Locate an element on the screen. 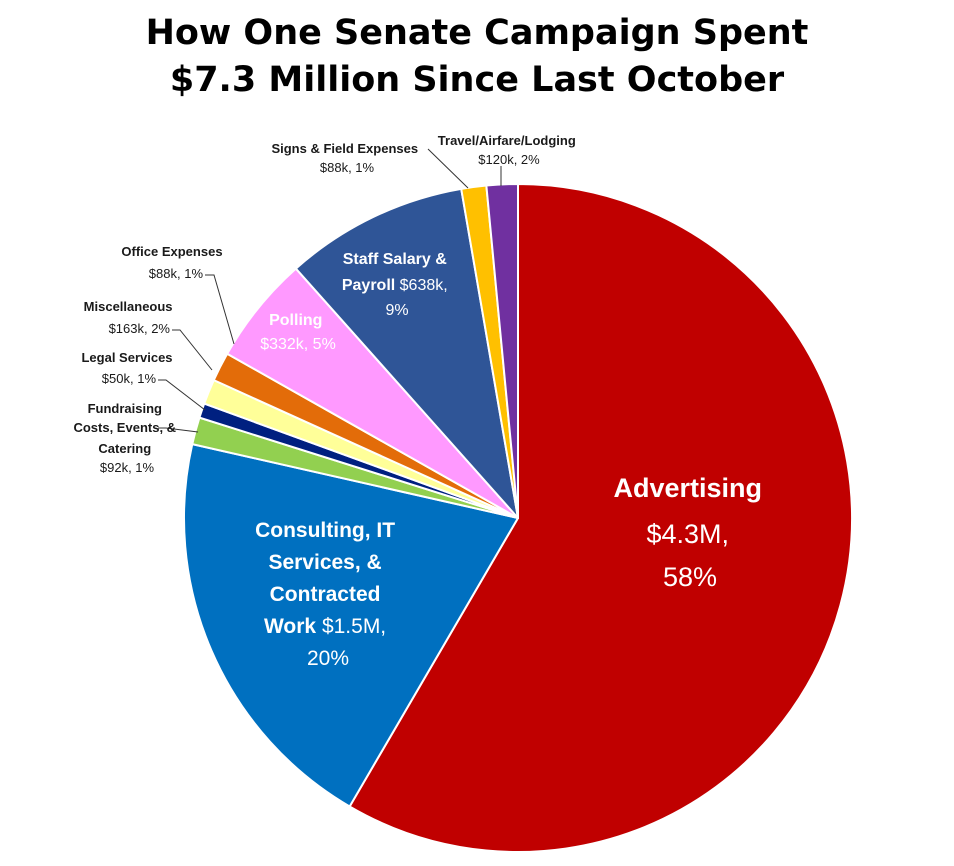 The height and width of the screenshot is (866, 954). label-polling-value: $332k, 5% is located at coordinates (298, 344).